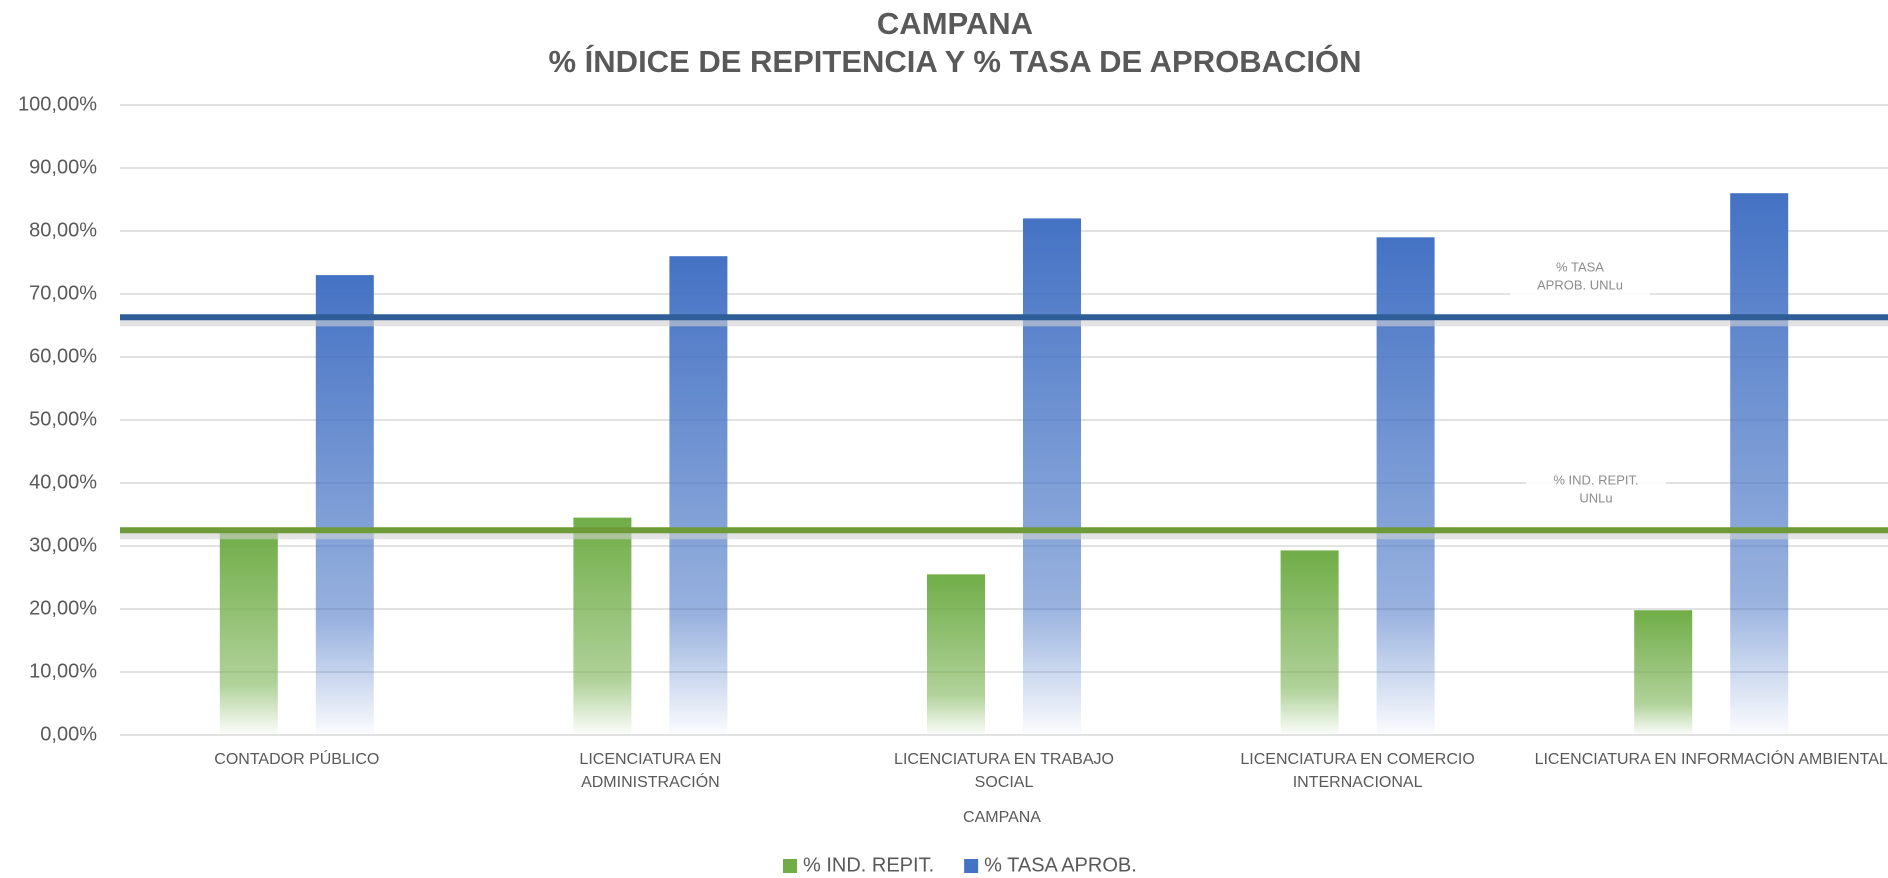  I want to click on annotation: % IND. REPIT., so click(1595, 480).